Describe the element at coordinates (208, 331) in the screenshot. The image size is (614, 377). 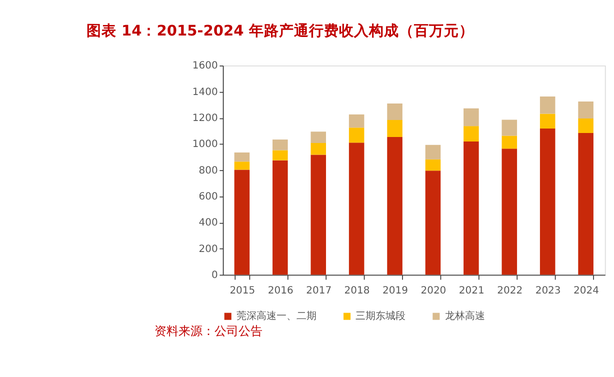
I see `text: 资料来源：公司公告` at that location.